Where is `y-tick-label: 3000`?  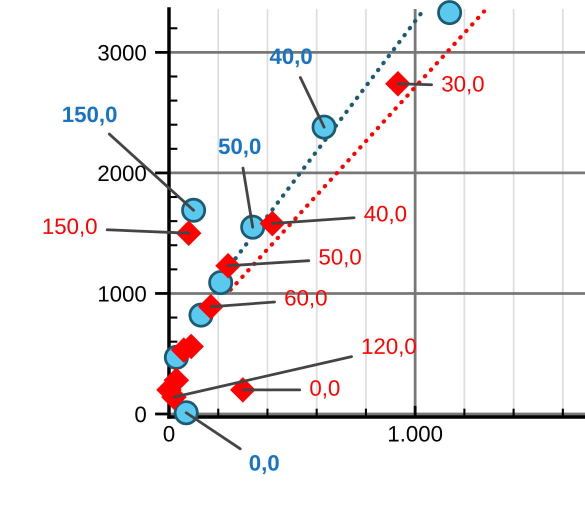 y-tick-label: 3000 is located at coordinates (122, 52).